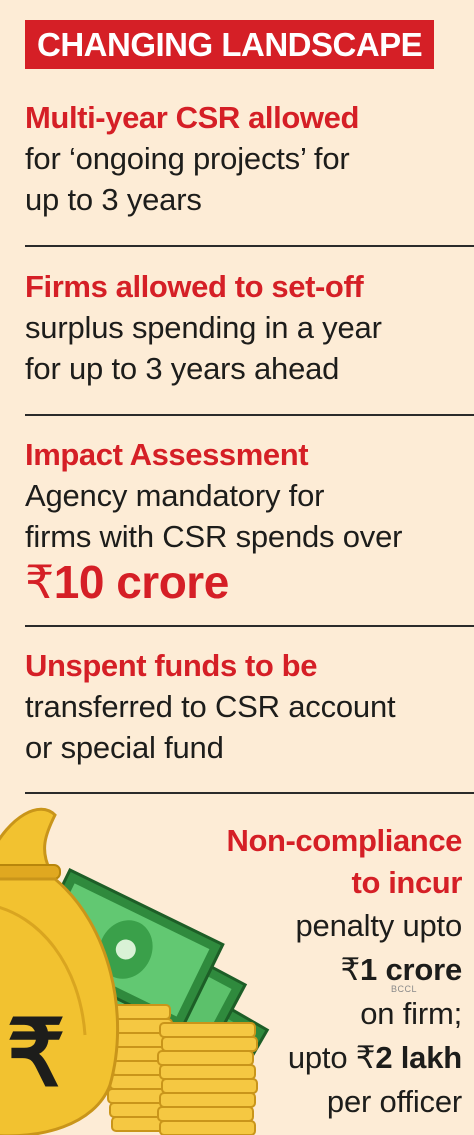 This screenshot has width=474, height=1135. I want to click on item-line: firms with CSR spends over, so click(214, 536).